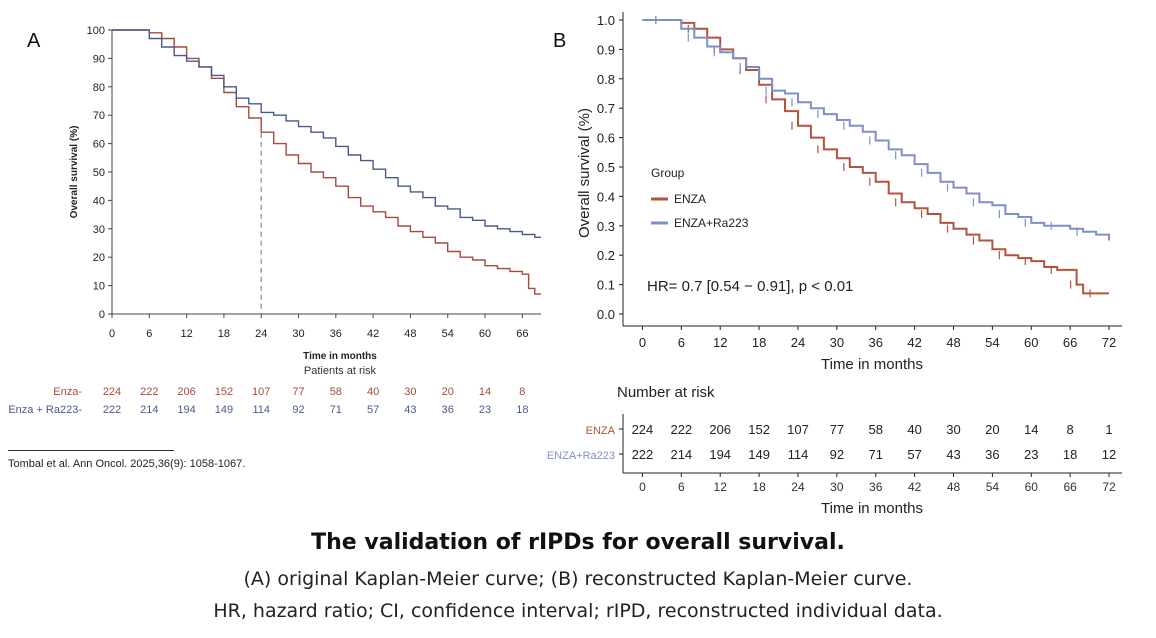  What do you see at coordinates (720, 454) in the screenshot?
I see `risk-value-b: 194` at bounding box center [720, 454].